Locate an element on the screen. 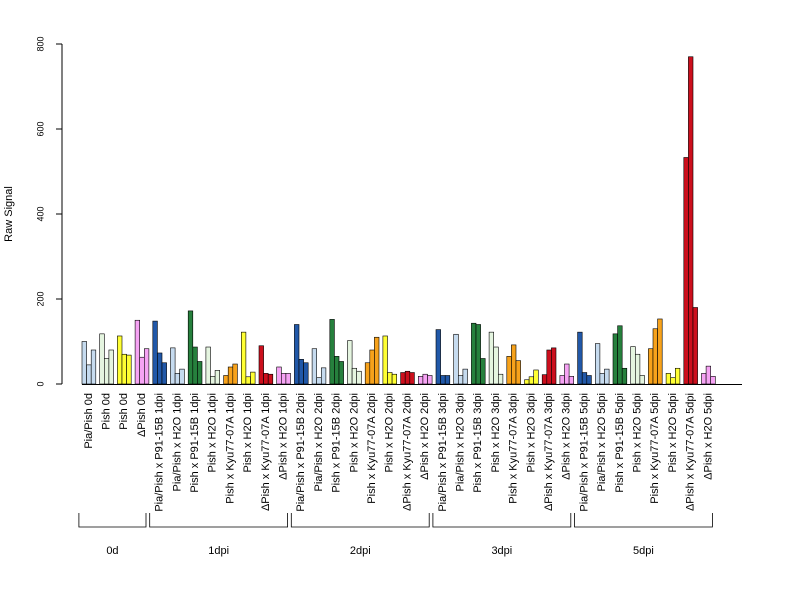  y-axis-title: Raw Signal is located at coordinates (9, 214).